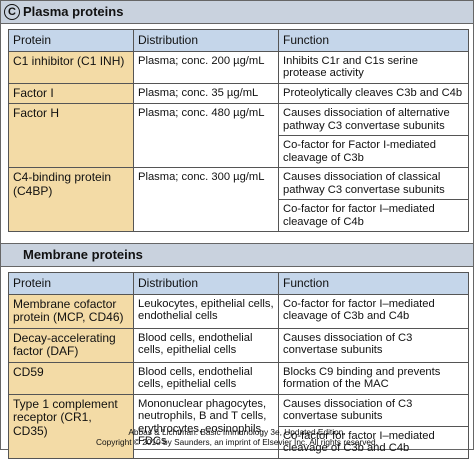 The height and width of the screenshot is (459, 474). What do you see at coordinates (206, 93) in the screenshot?
I see `distribution-cell: Plasma; conc. 35 µg/mL` at bounding box center [206, 93].